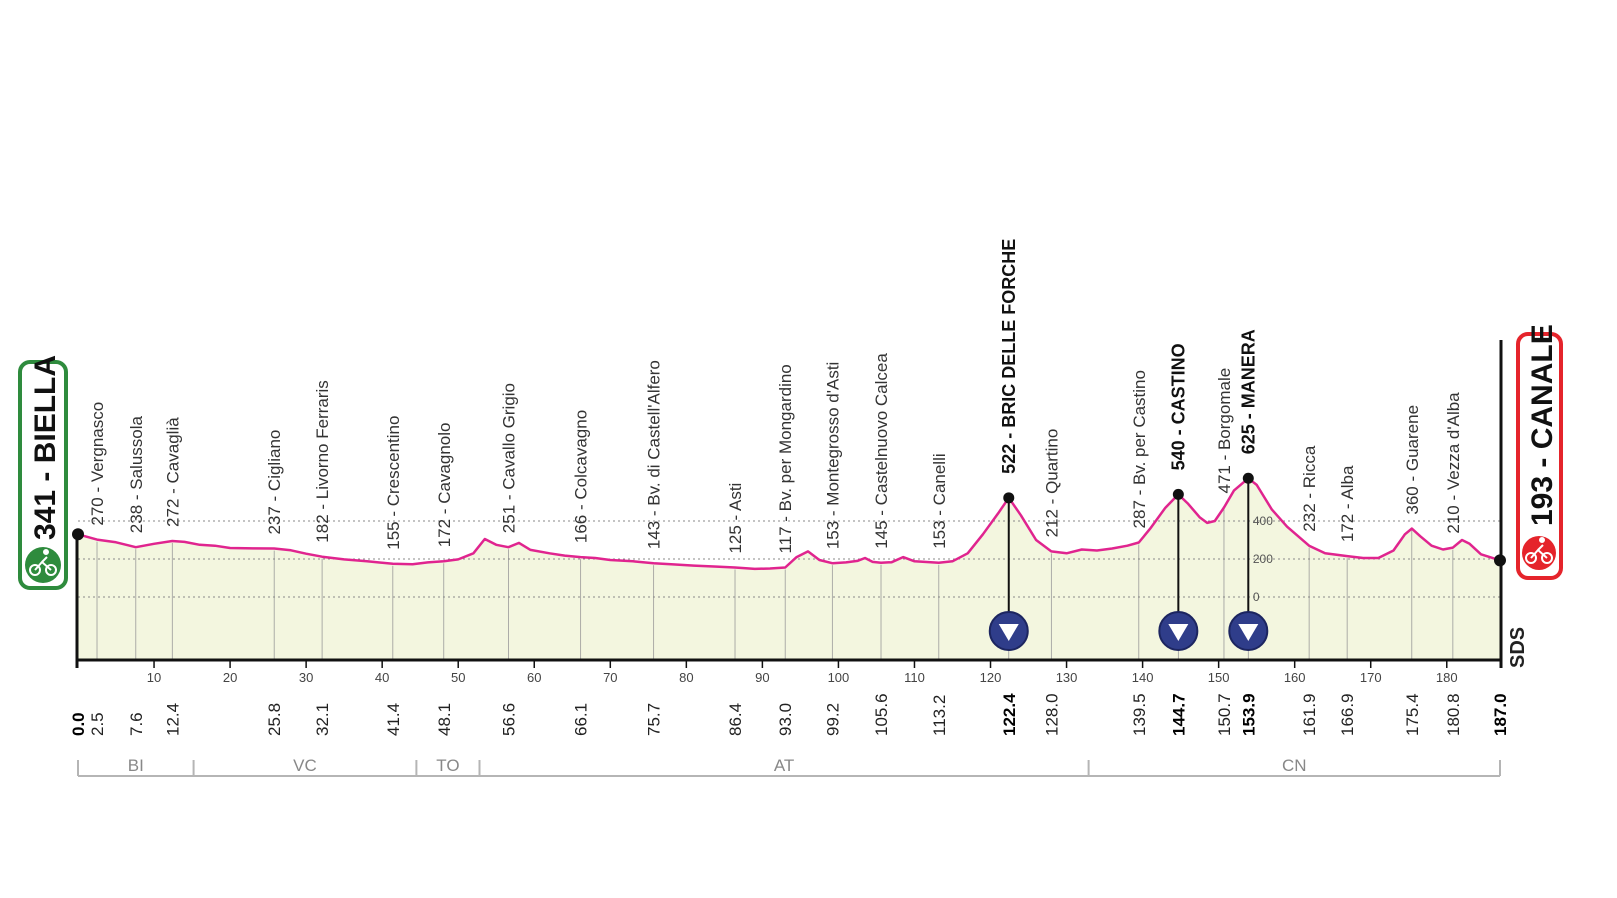 The image size is (1617, 898). I want to click on km-tick-label: 70, so click(610, 677).